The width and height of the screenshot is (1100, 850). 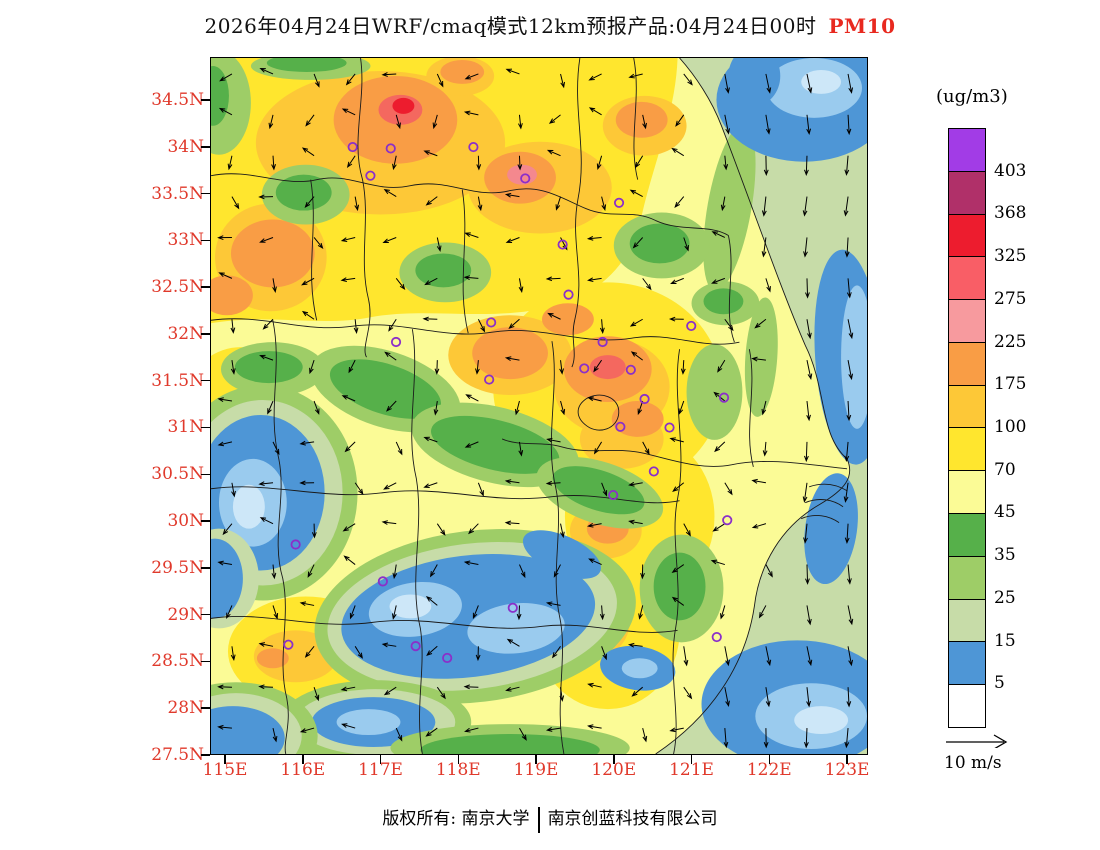 I want to click on colorbar-label: 45, so click(x=1005, y=512).